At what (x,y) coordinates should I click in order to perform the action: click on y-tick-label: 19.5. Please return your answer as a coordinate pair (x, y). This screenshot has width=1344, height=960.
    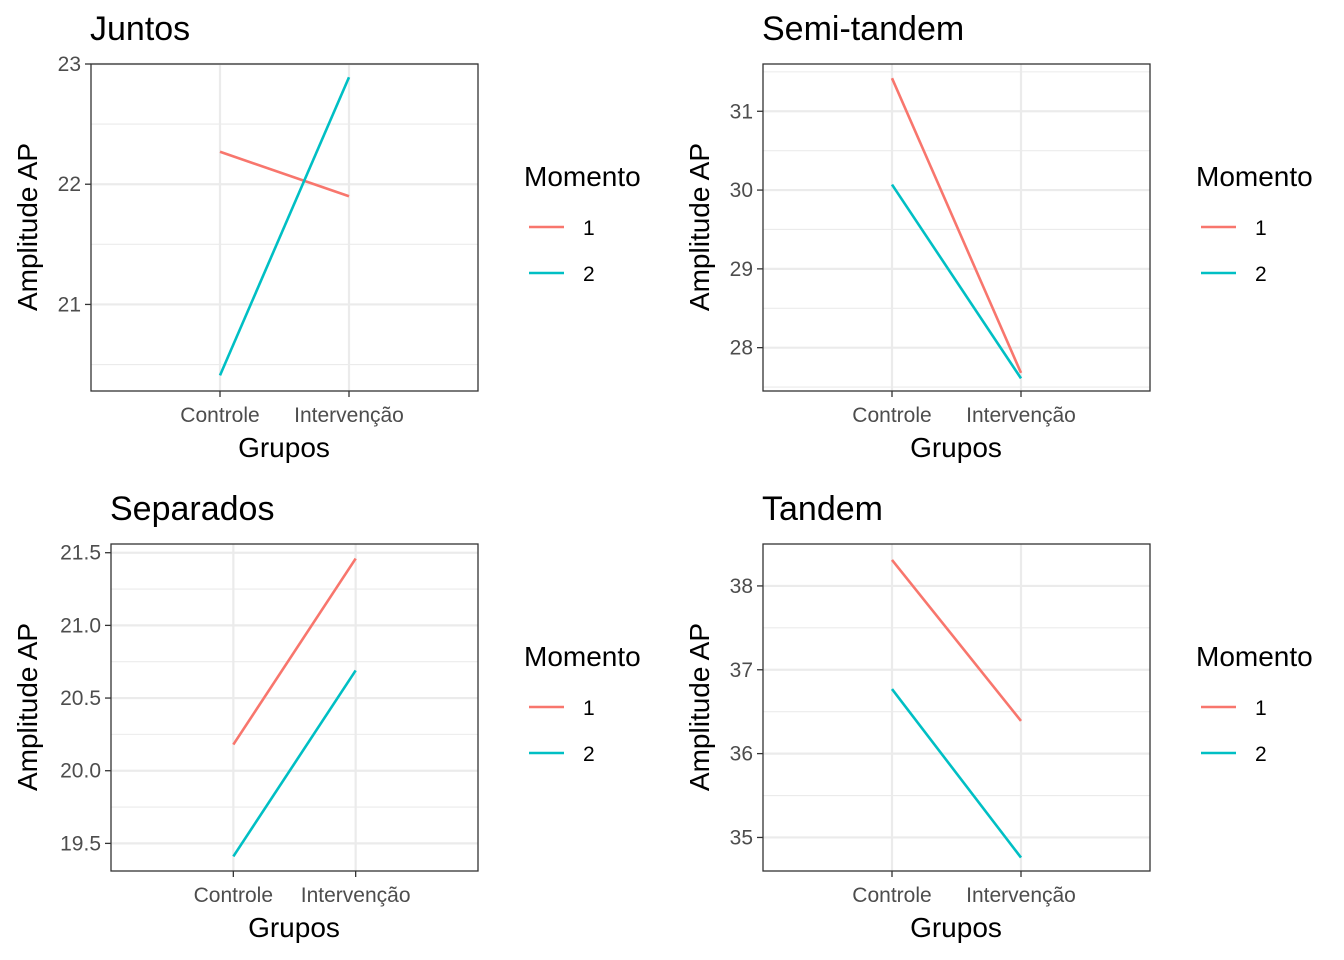
    Looking at the image, I should click on (80, 843).